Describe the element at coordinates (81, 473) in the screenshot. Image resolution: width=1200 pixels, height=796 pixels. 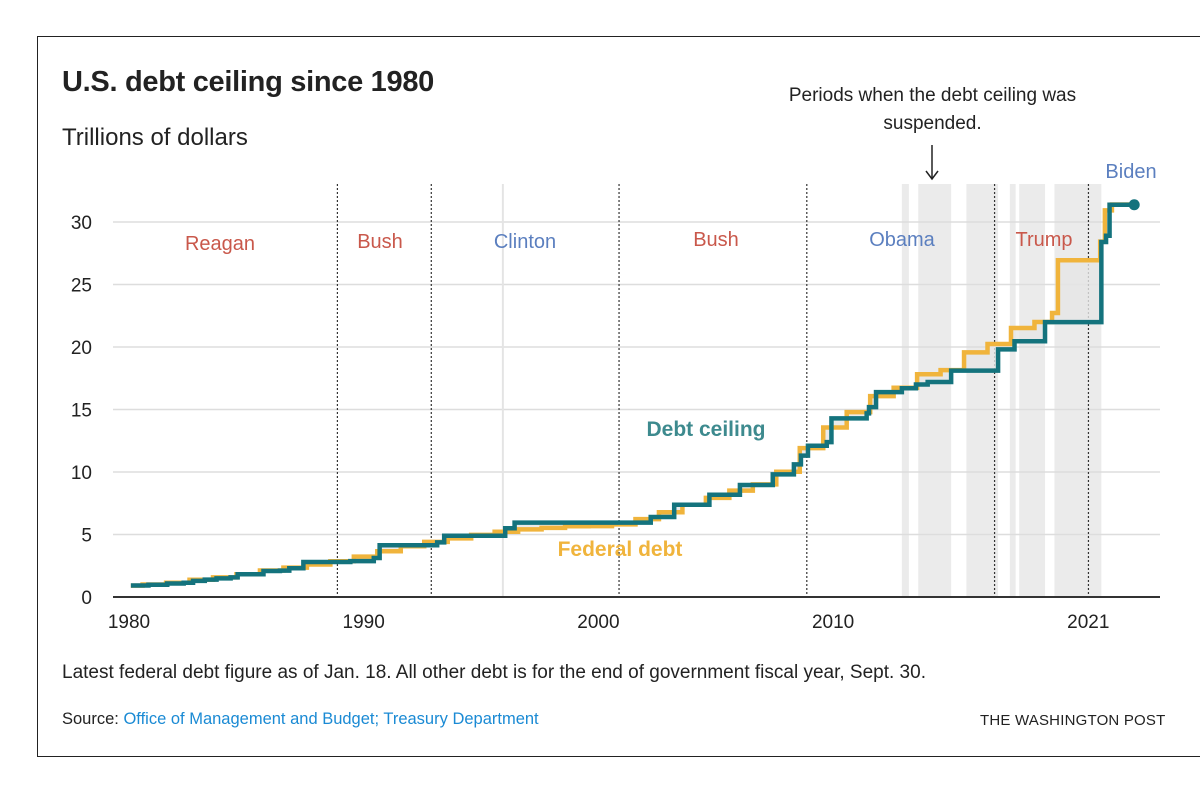
I see `y-tick-label: 10` at that location.